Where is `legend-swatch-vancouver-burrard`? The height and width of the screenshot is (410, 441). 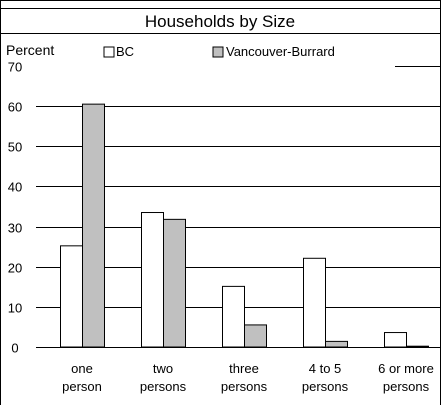 legend-swatch-vancouver-burrard is located at coordinates (218, 52).